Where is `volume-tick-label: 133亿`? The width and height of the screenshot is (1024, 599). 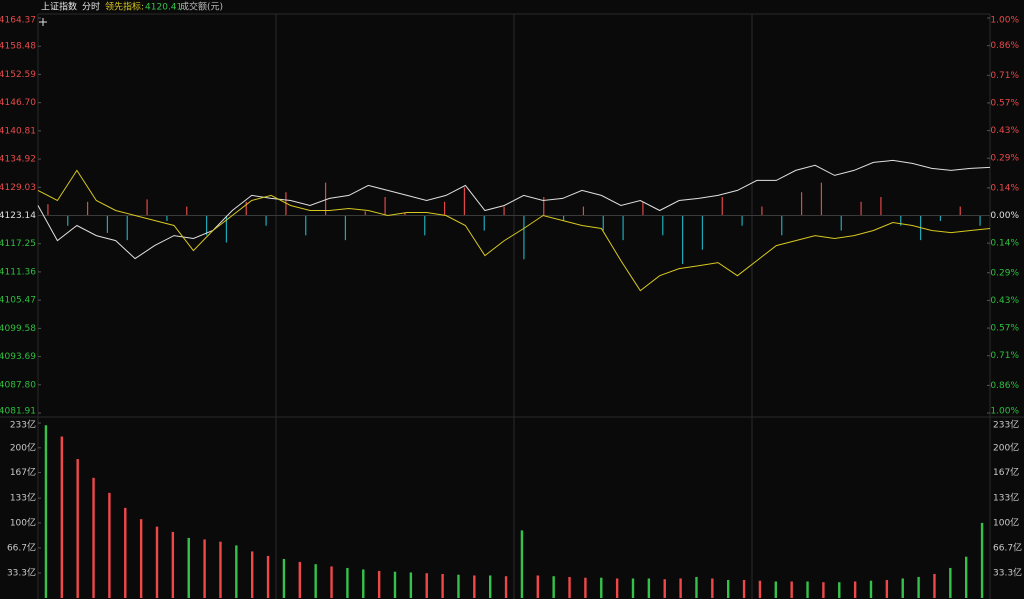
volume-tick-label: 133亿 is located at coordinates (1006, 498).